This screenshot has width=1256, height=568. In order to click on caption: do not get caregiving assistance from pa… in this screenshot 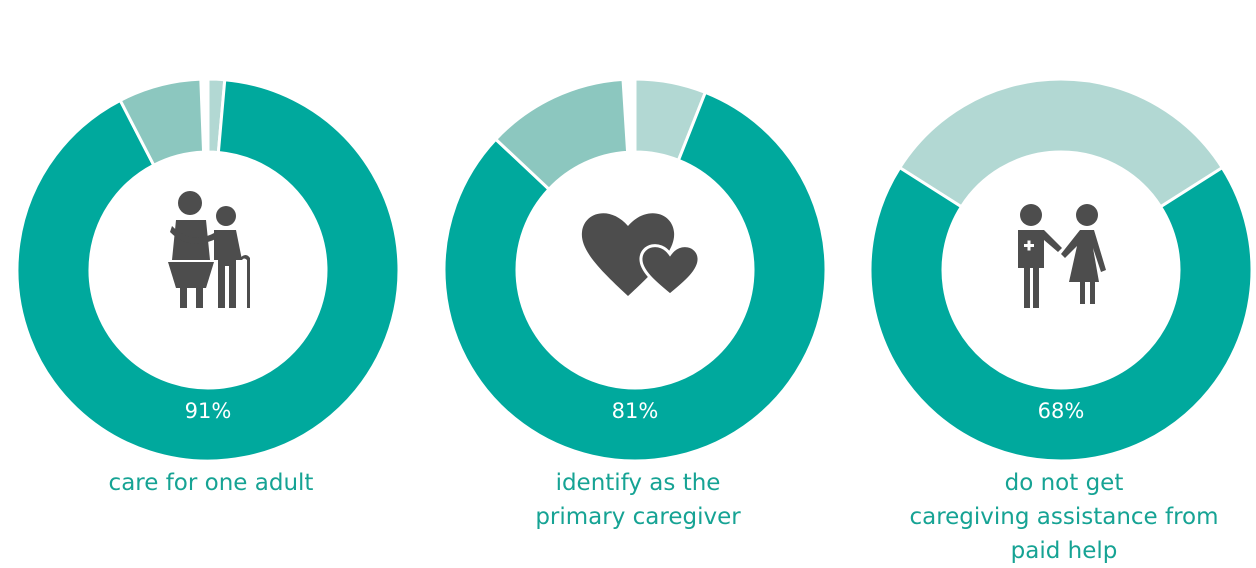, I will do `click(1064, 517)`.